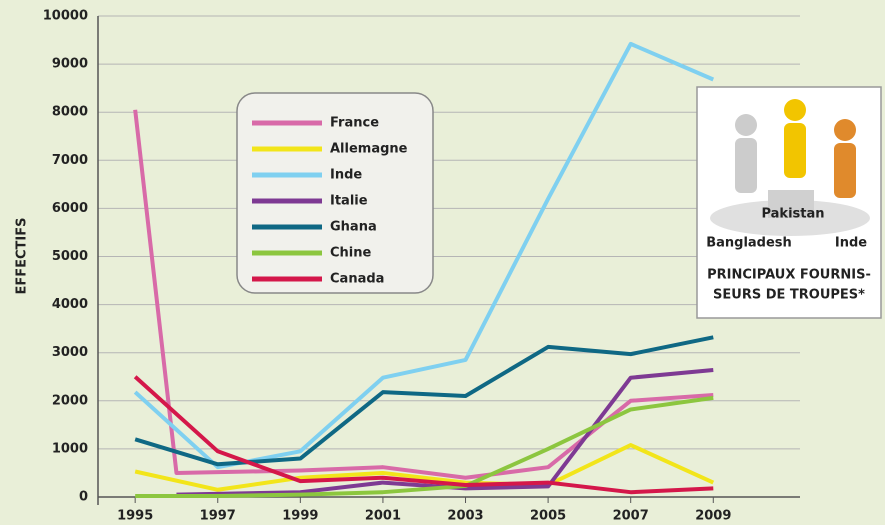  What do you see at coordinates (749, 243) in the screenshot?
I see `inset-label: Bangladesh` at bounding box center [749, 243].